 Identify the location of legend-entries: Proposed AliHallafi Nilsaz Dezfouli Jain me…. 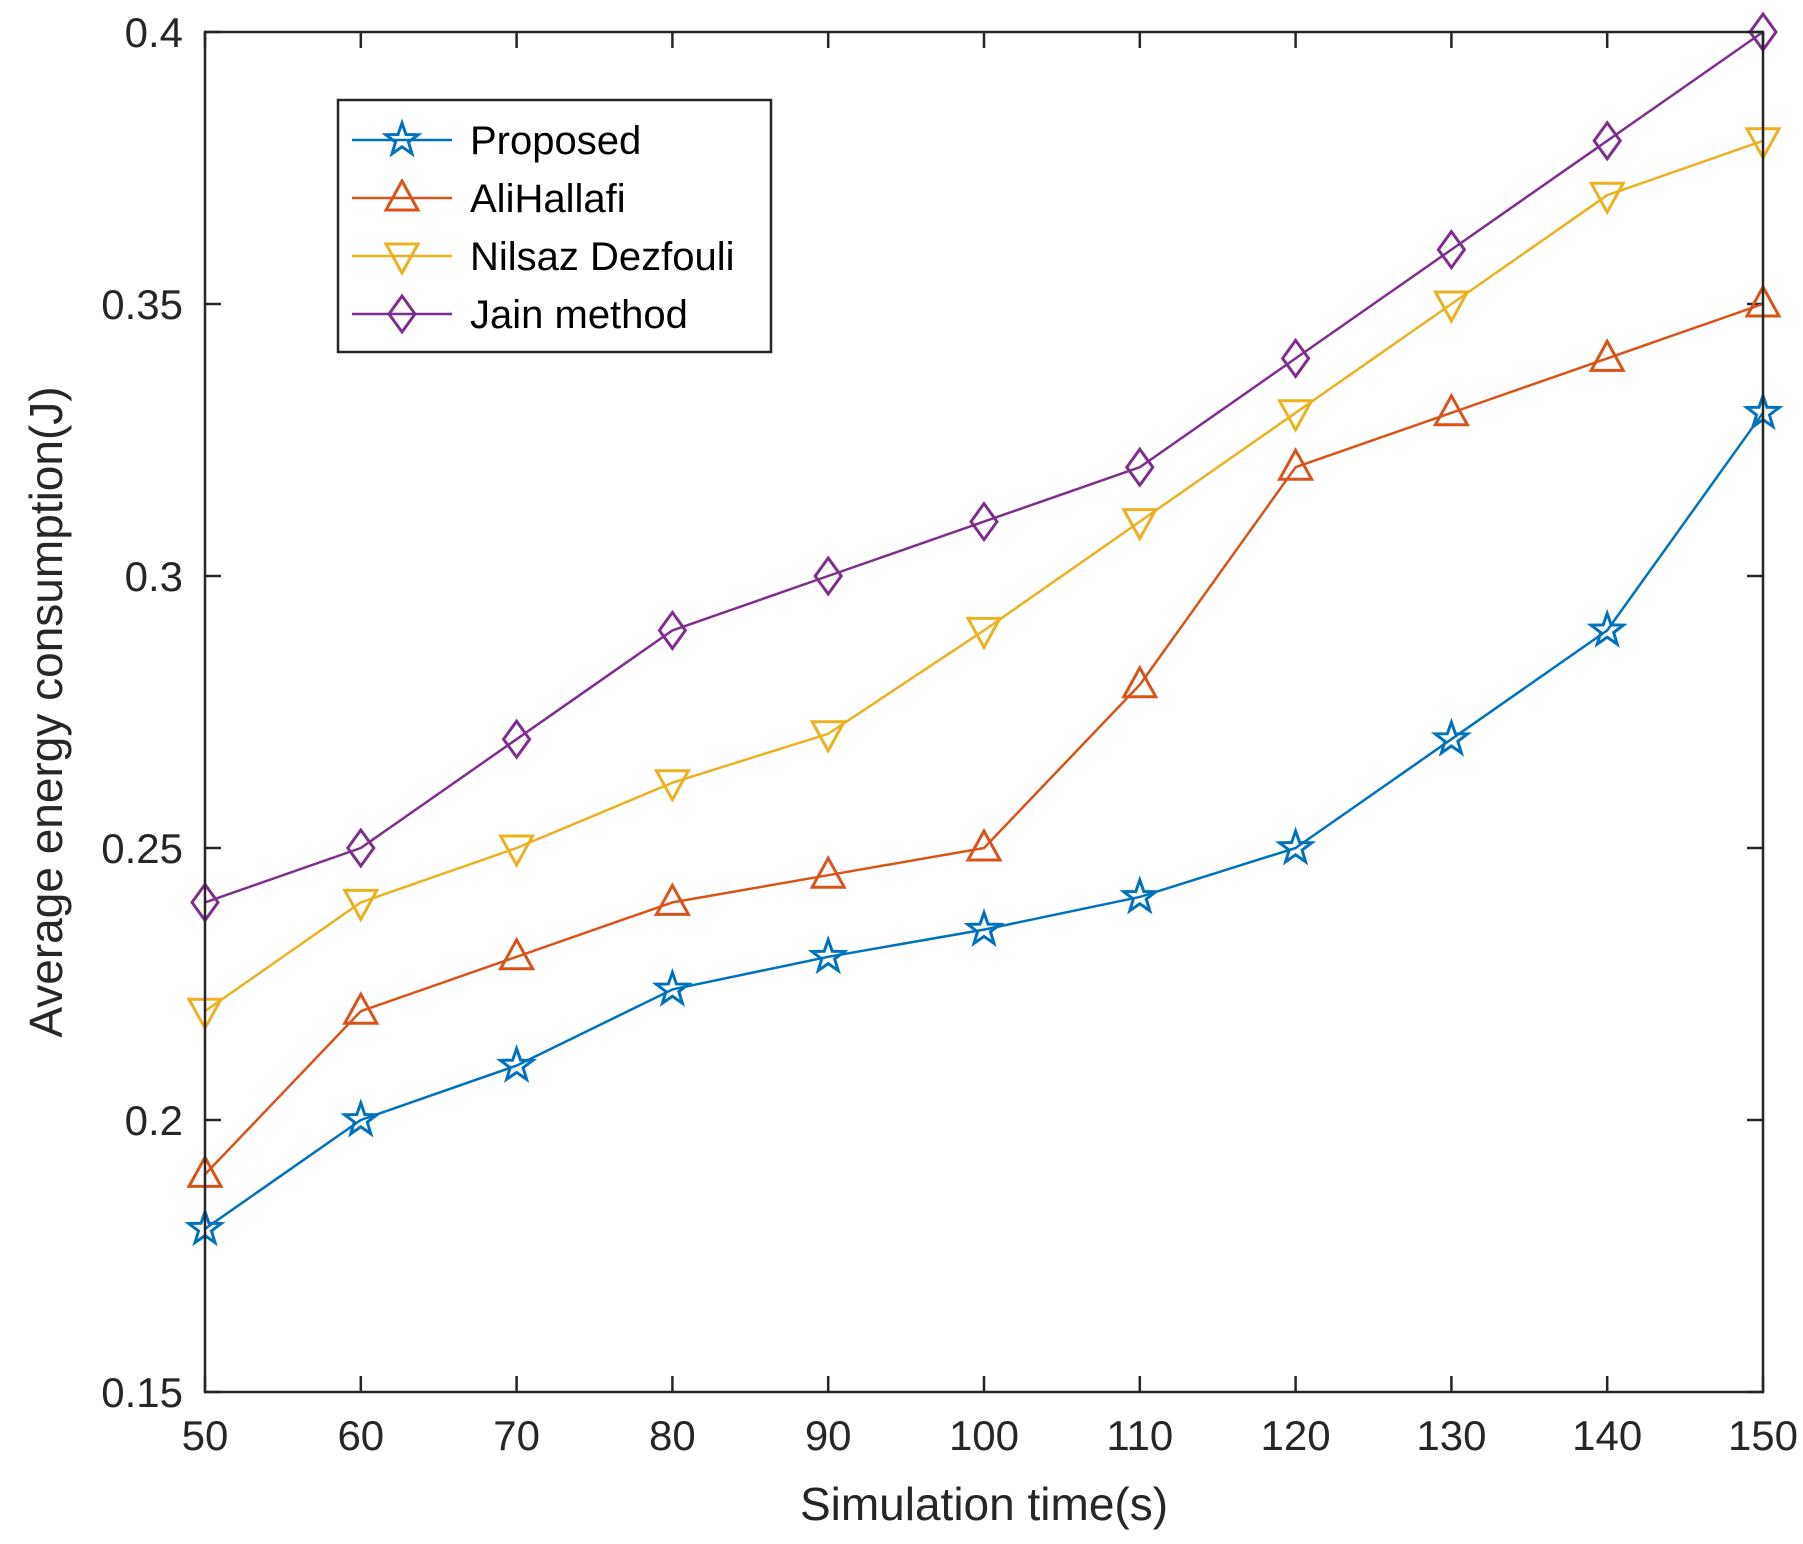
(543, 227).